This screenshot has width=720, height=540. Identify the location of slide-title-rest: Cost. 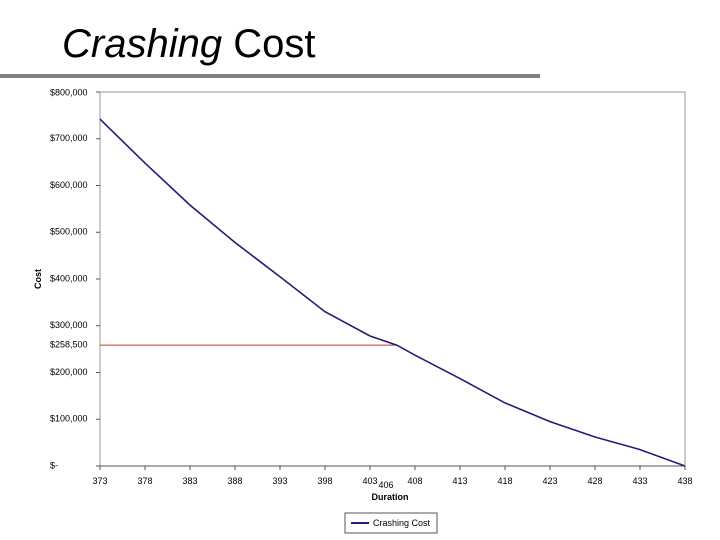
(269, 44).